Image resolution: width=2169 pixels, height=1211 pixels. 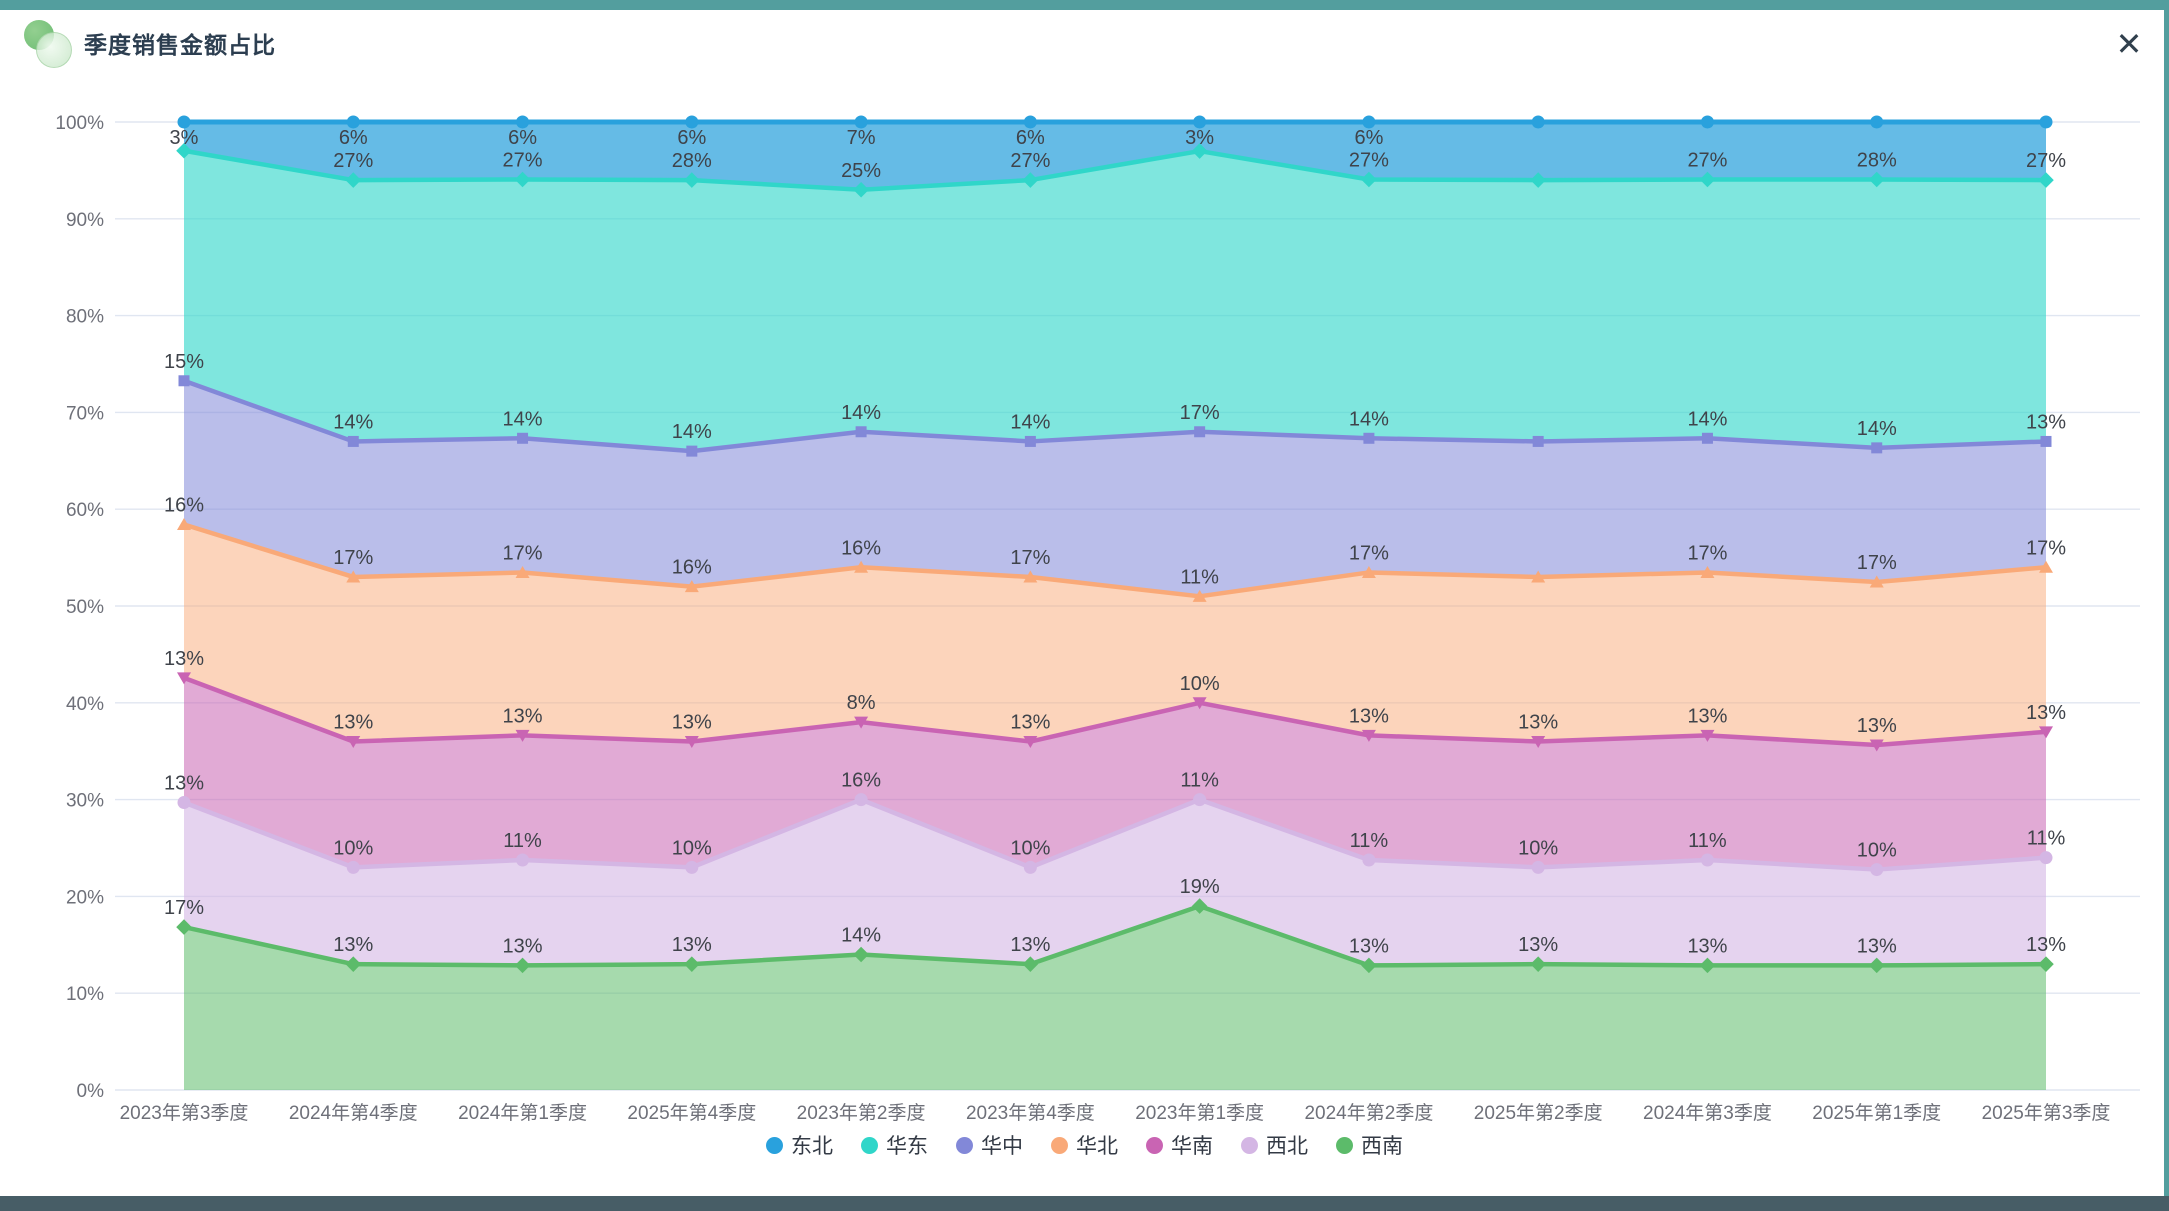 What do you see at coordinates (1002, 1146) in the screenshot?
I see `legend-label: 华中` at bounding box center [1002, 1146].